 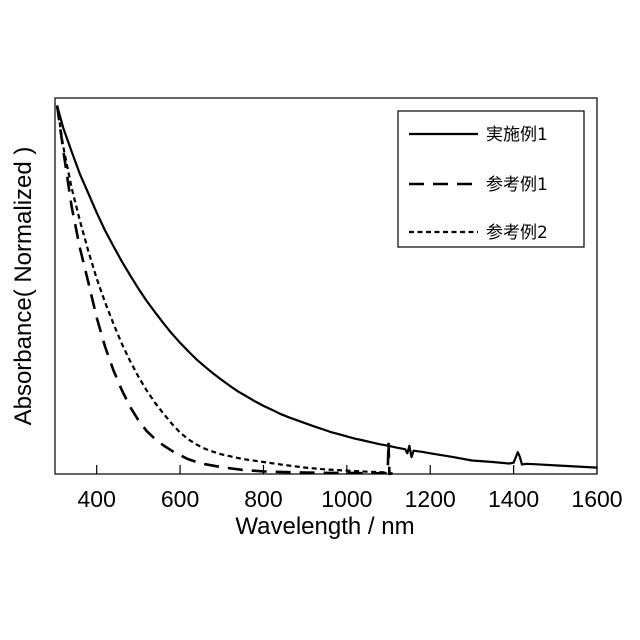 I want to click on x-tick-label: 800, so click(x=263, y=499).